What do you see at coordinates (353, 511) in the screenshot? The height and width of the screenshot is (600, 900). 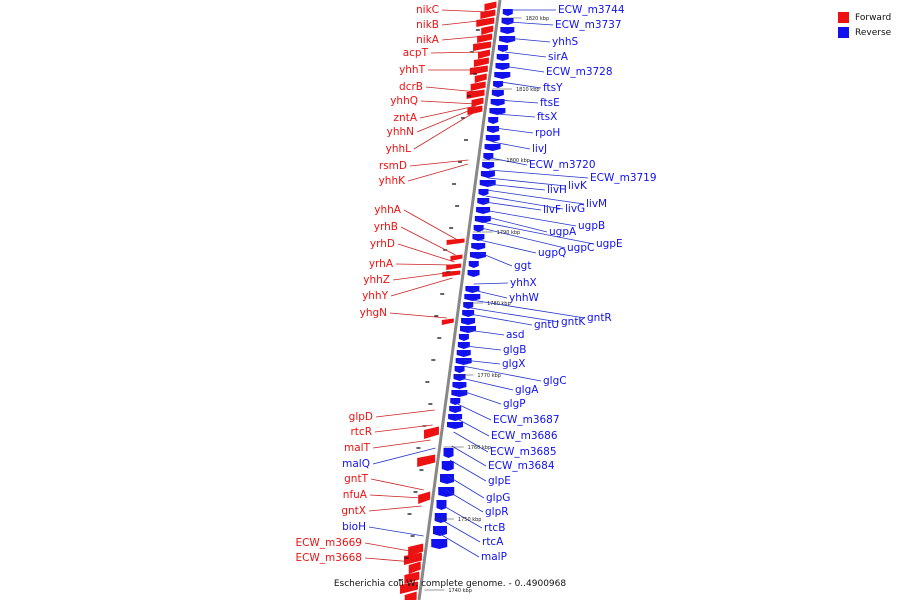 I see `gene-label: gntX` at bounding box center [353, 511].